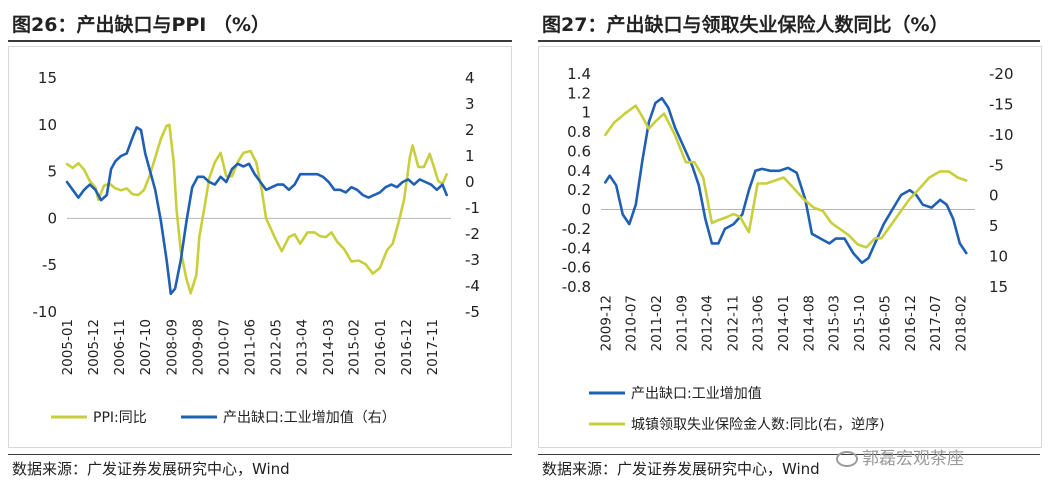 This screenshot has height=494, width=1048. I want to click on y-left-tick-label: -0.4, so click(576, 248).